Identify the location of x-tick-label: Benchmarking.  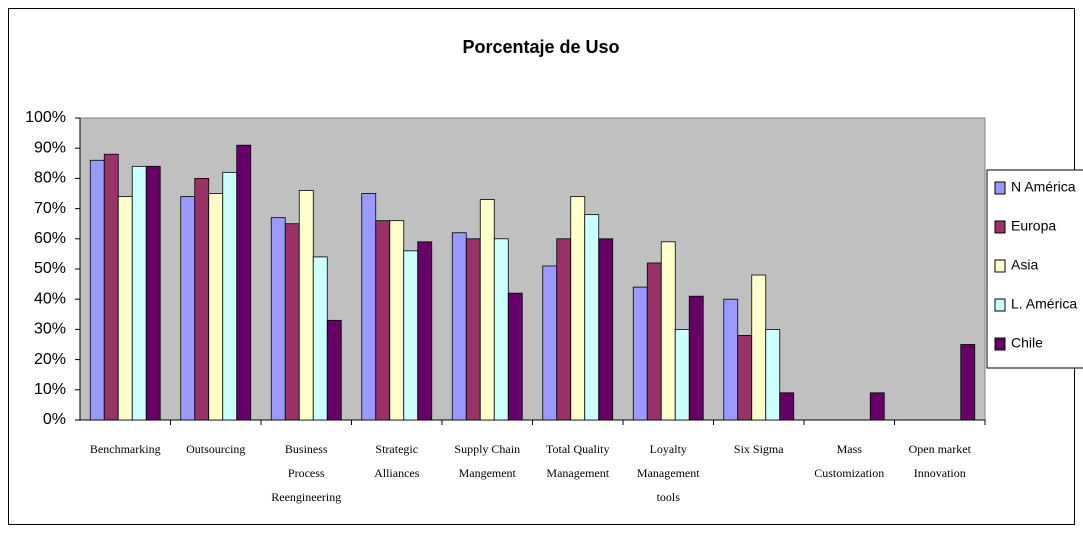
(125, 449).